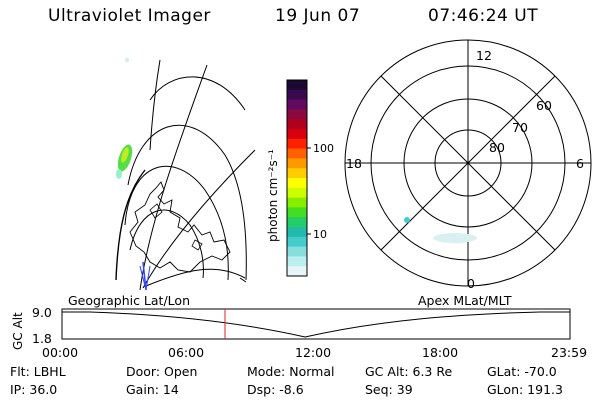 The width and height of the screenshot is (600, 400). What do you see at coordinates (323, 148) in the screenshot?
I see `colorbar-tick-100: 100` at bounding box center [323, 148].